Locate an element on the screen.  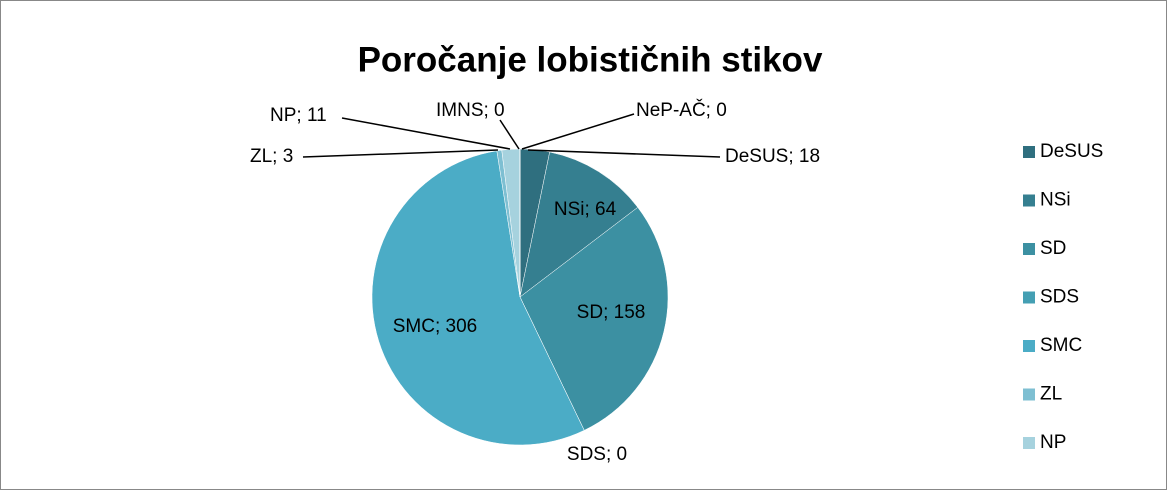
data-label: NP; 11 is located at coordinates (298, 115).